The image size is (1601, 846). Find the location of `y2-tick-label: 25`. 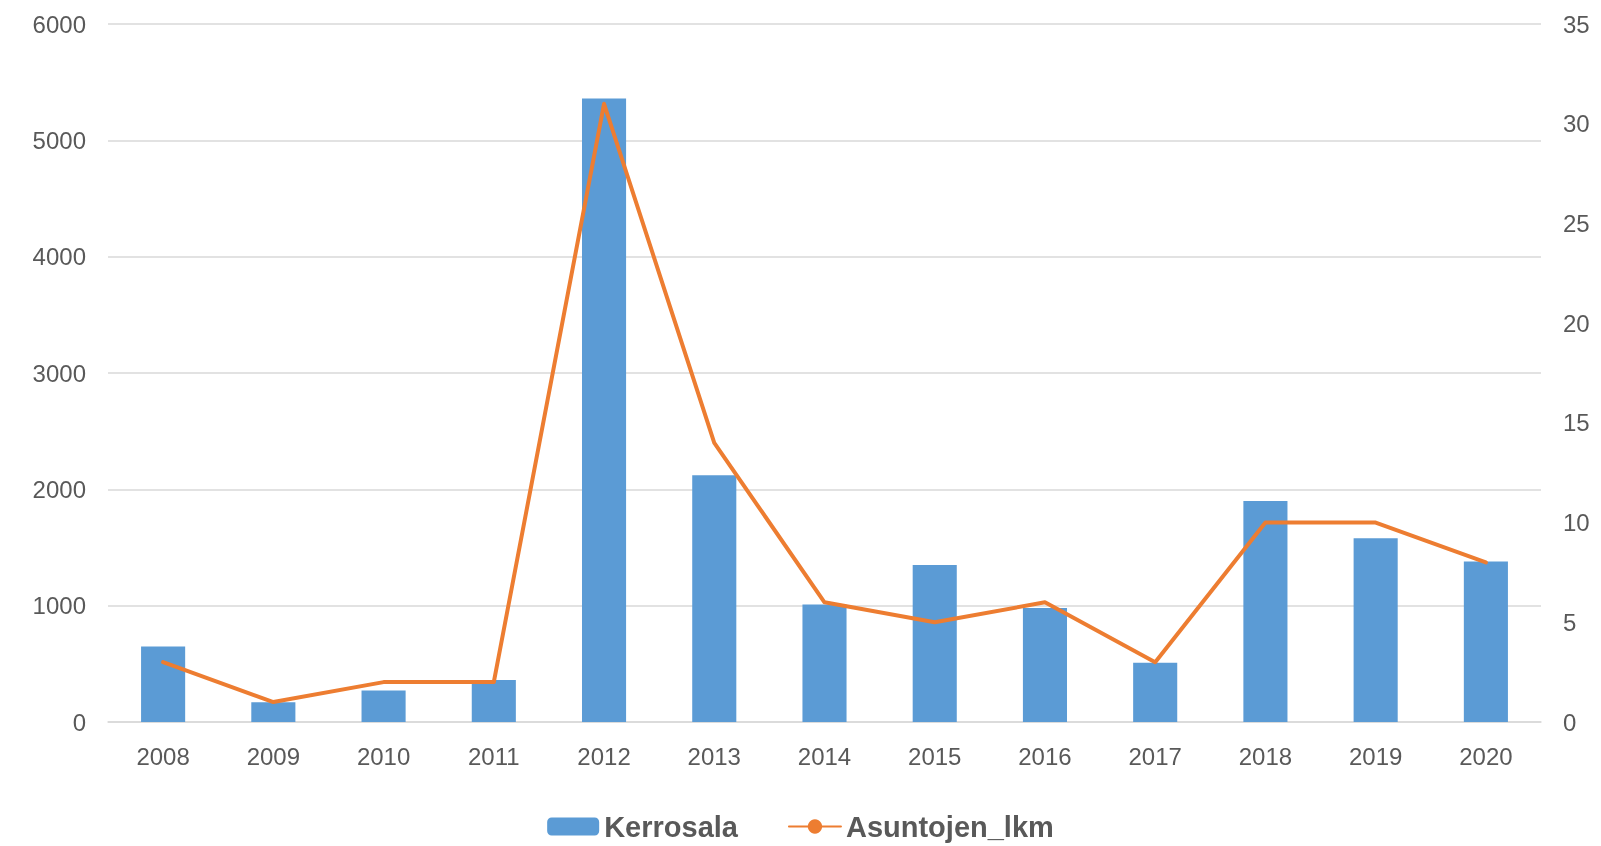

y2-tick-label: 25 is located at coordinates (1576, 223).